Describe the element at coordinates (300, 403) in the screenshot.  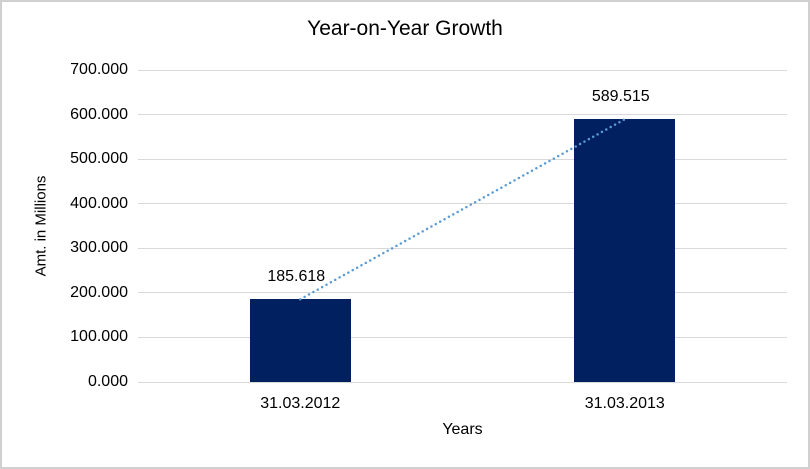
I see `x-tick-label: 31.03.2012` at that location.